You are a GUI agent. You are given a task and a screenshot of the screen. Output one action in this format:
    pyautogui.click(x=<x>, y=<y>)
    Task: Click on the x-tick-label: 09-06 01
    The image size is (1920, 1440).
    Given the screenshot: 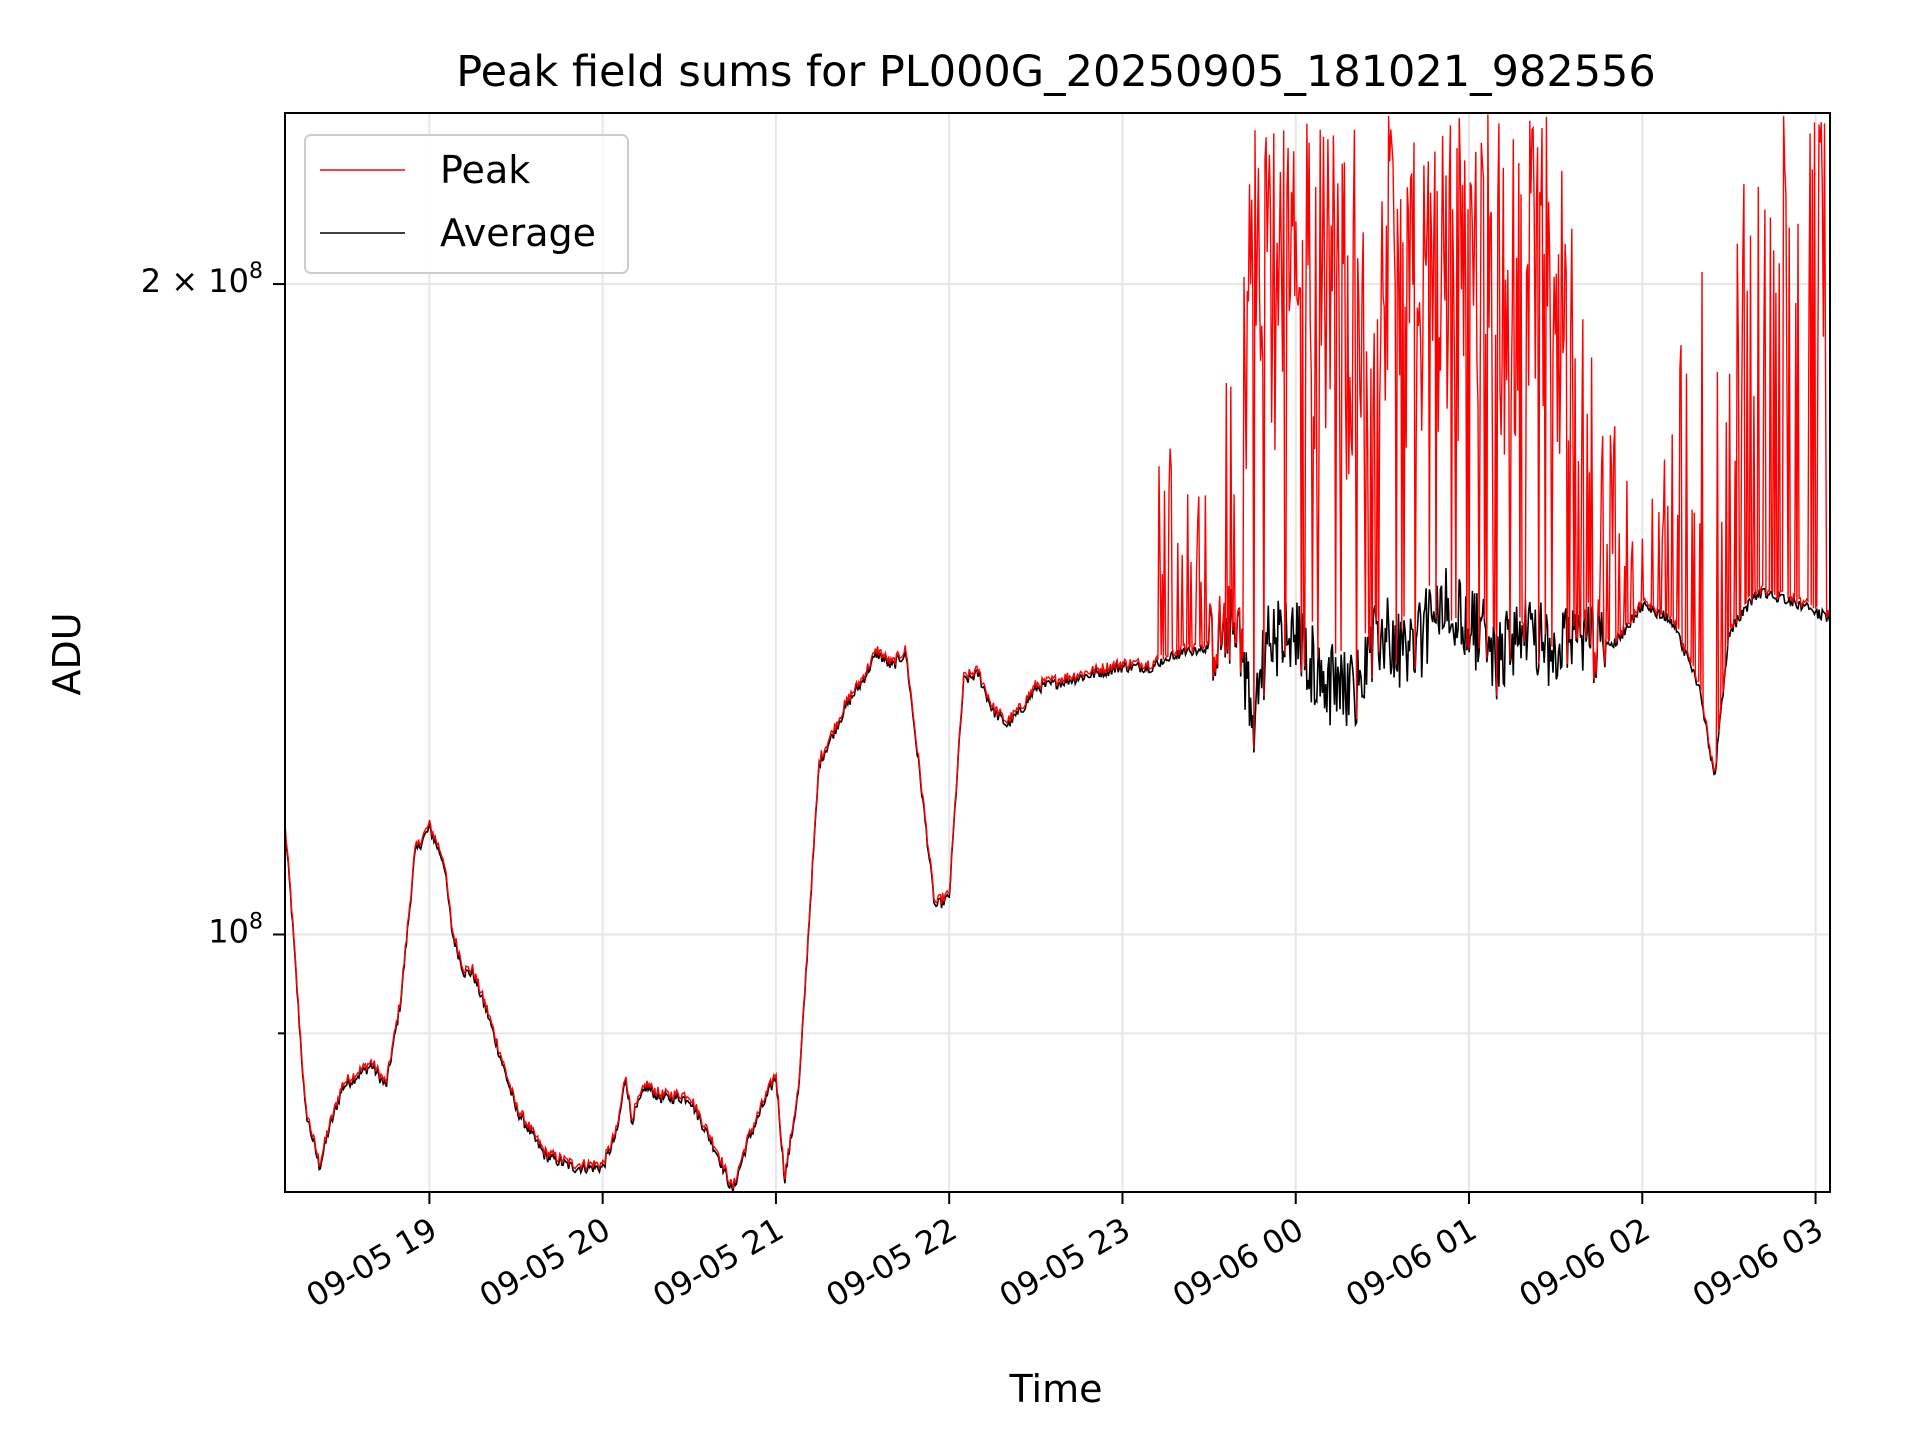 What is the action you would take?
    pyautogui.click(x=1411, y=1262)
    